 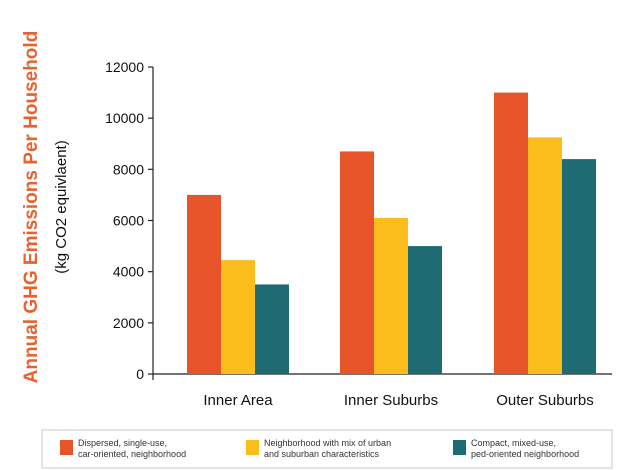 I want to click on legend-label: Compact, mixed-use,, so click(x=513, y=443).